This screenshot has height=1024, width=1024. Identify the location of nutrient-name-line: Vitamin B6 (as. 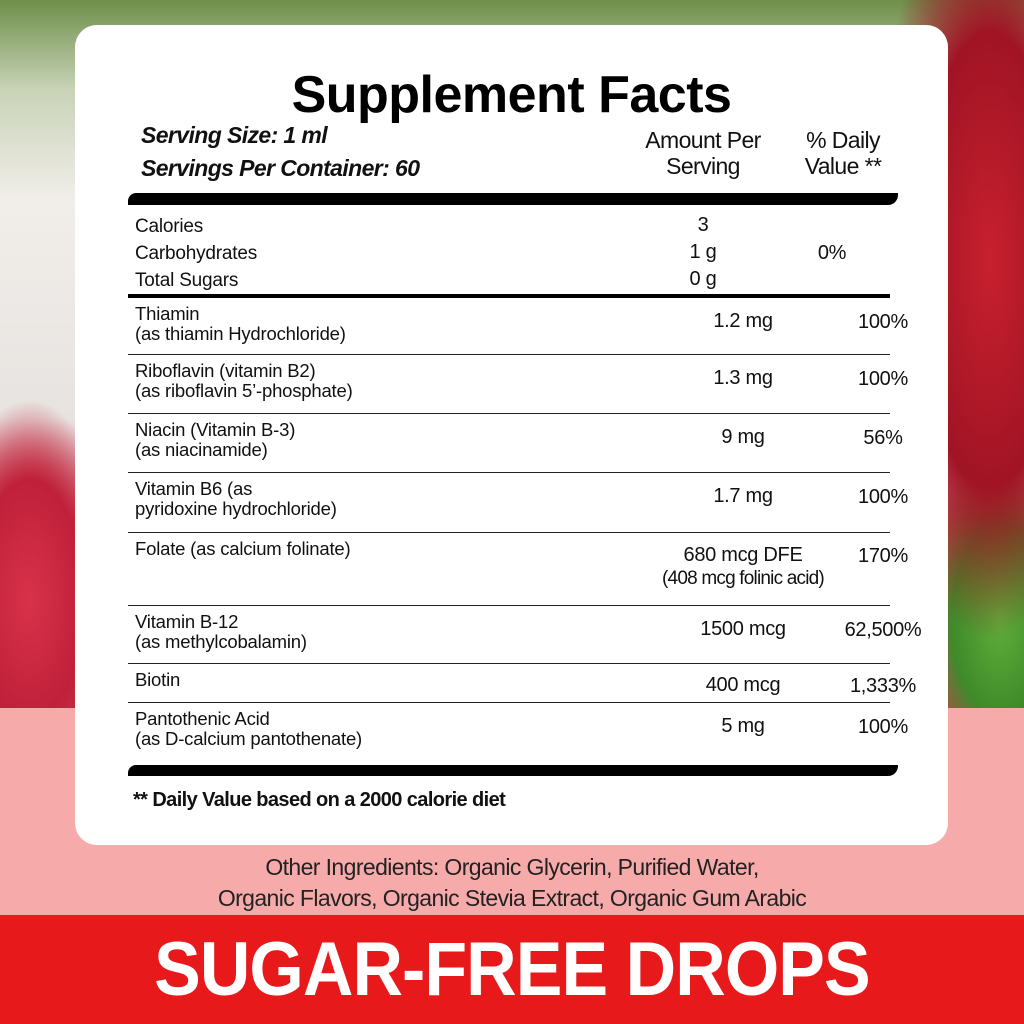
(194, 488).